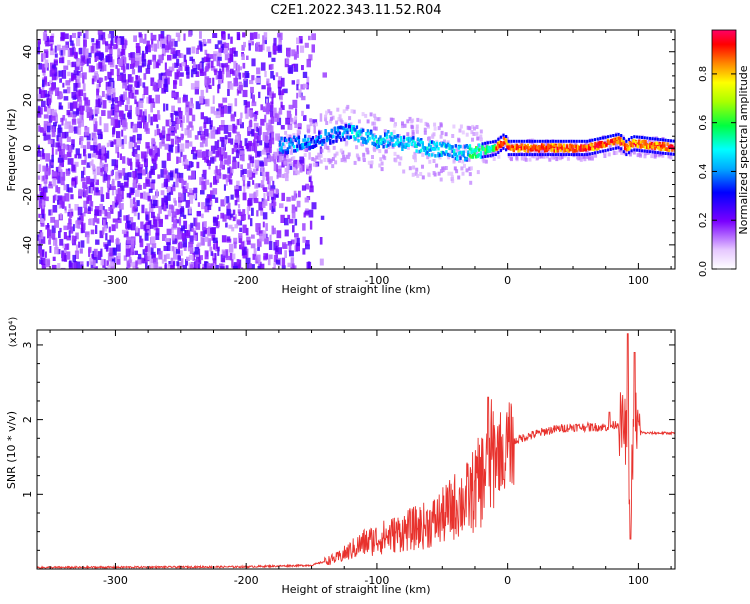 Image resolution: width=750 pixels, height=604 pixels. I want to click on x-tick-label: 100, so click(638, 280).